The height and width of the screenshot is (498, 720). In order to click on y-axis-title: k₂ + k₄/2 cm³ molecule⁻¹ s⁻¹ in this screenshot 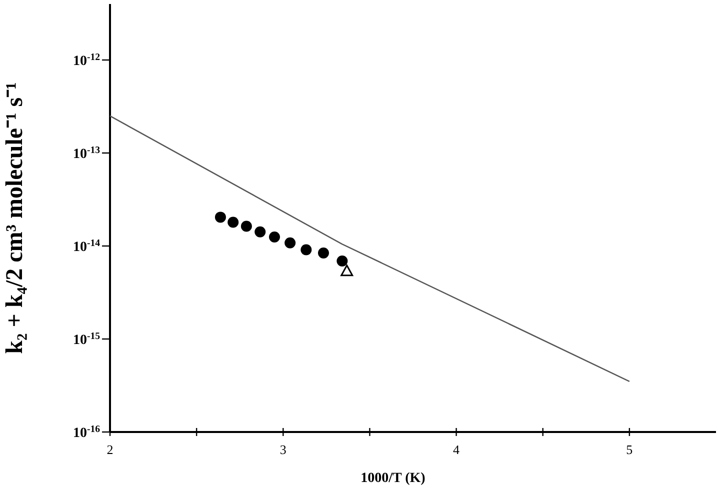, I will do `click(15, 218)`.